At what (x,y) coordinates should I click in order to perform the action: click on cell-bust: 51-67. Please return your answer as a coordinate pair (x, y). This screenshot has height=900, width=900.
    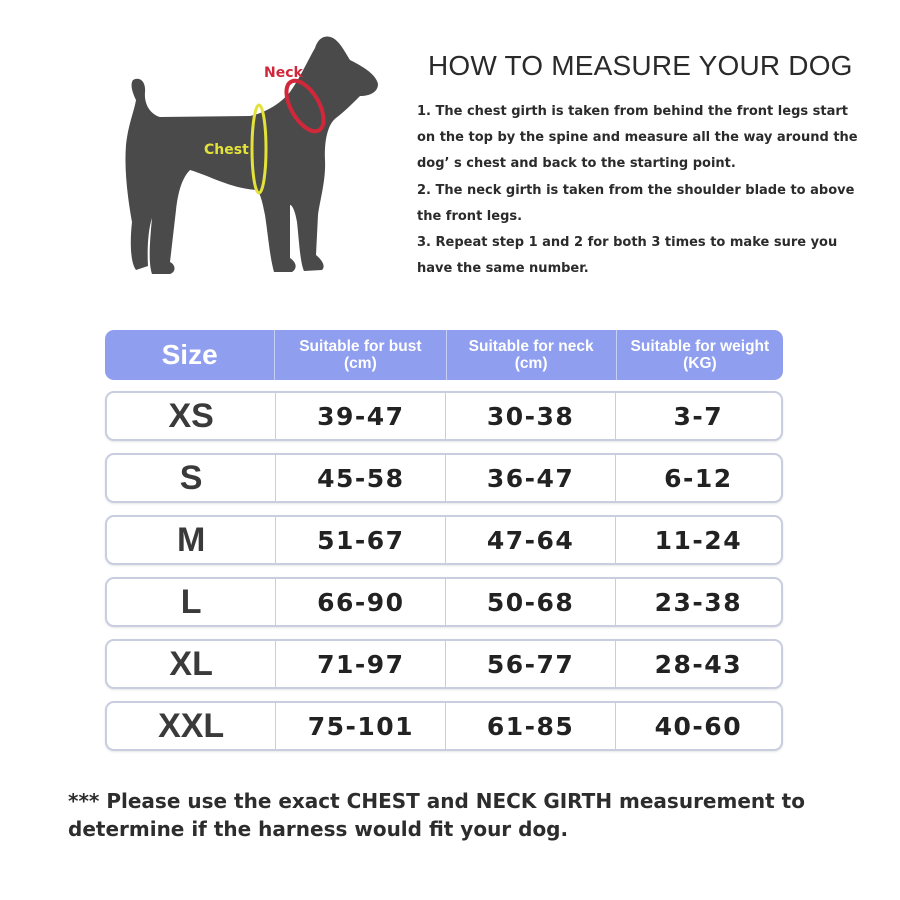
    Looking at the image, I should click on (361, 540).